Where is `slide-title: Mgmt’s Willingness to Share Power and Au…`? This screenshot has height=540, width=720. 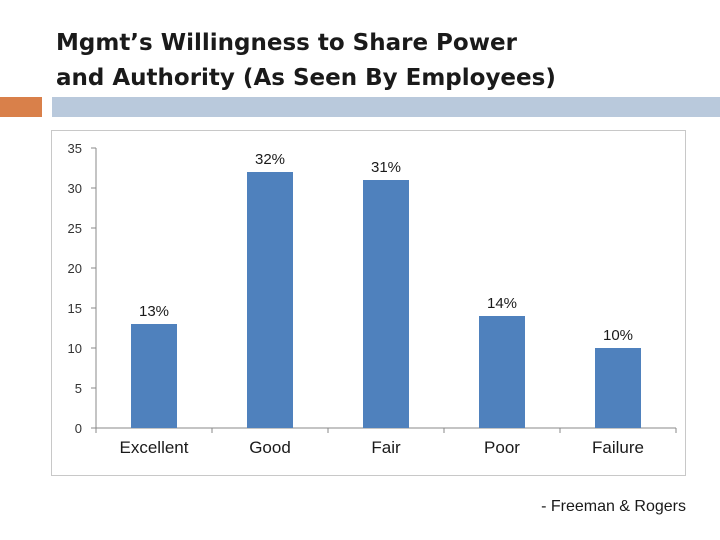 slide-title: Mgmt’s Willingness to Share Power and Au… is located at coordinates (376, 61).